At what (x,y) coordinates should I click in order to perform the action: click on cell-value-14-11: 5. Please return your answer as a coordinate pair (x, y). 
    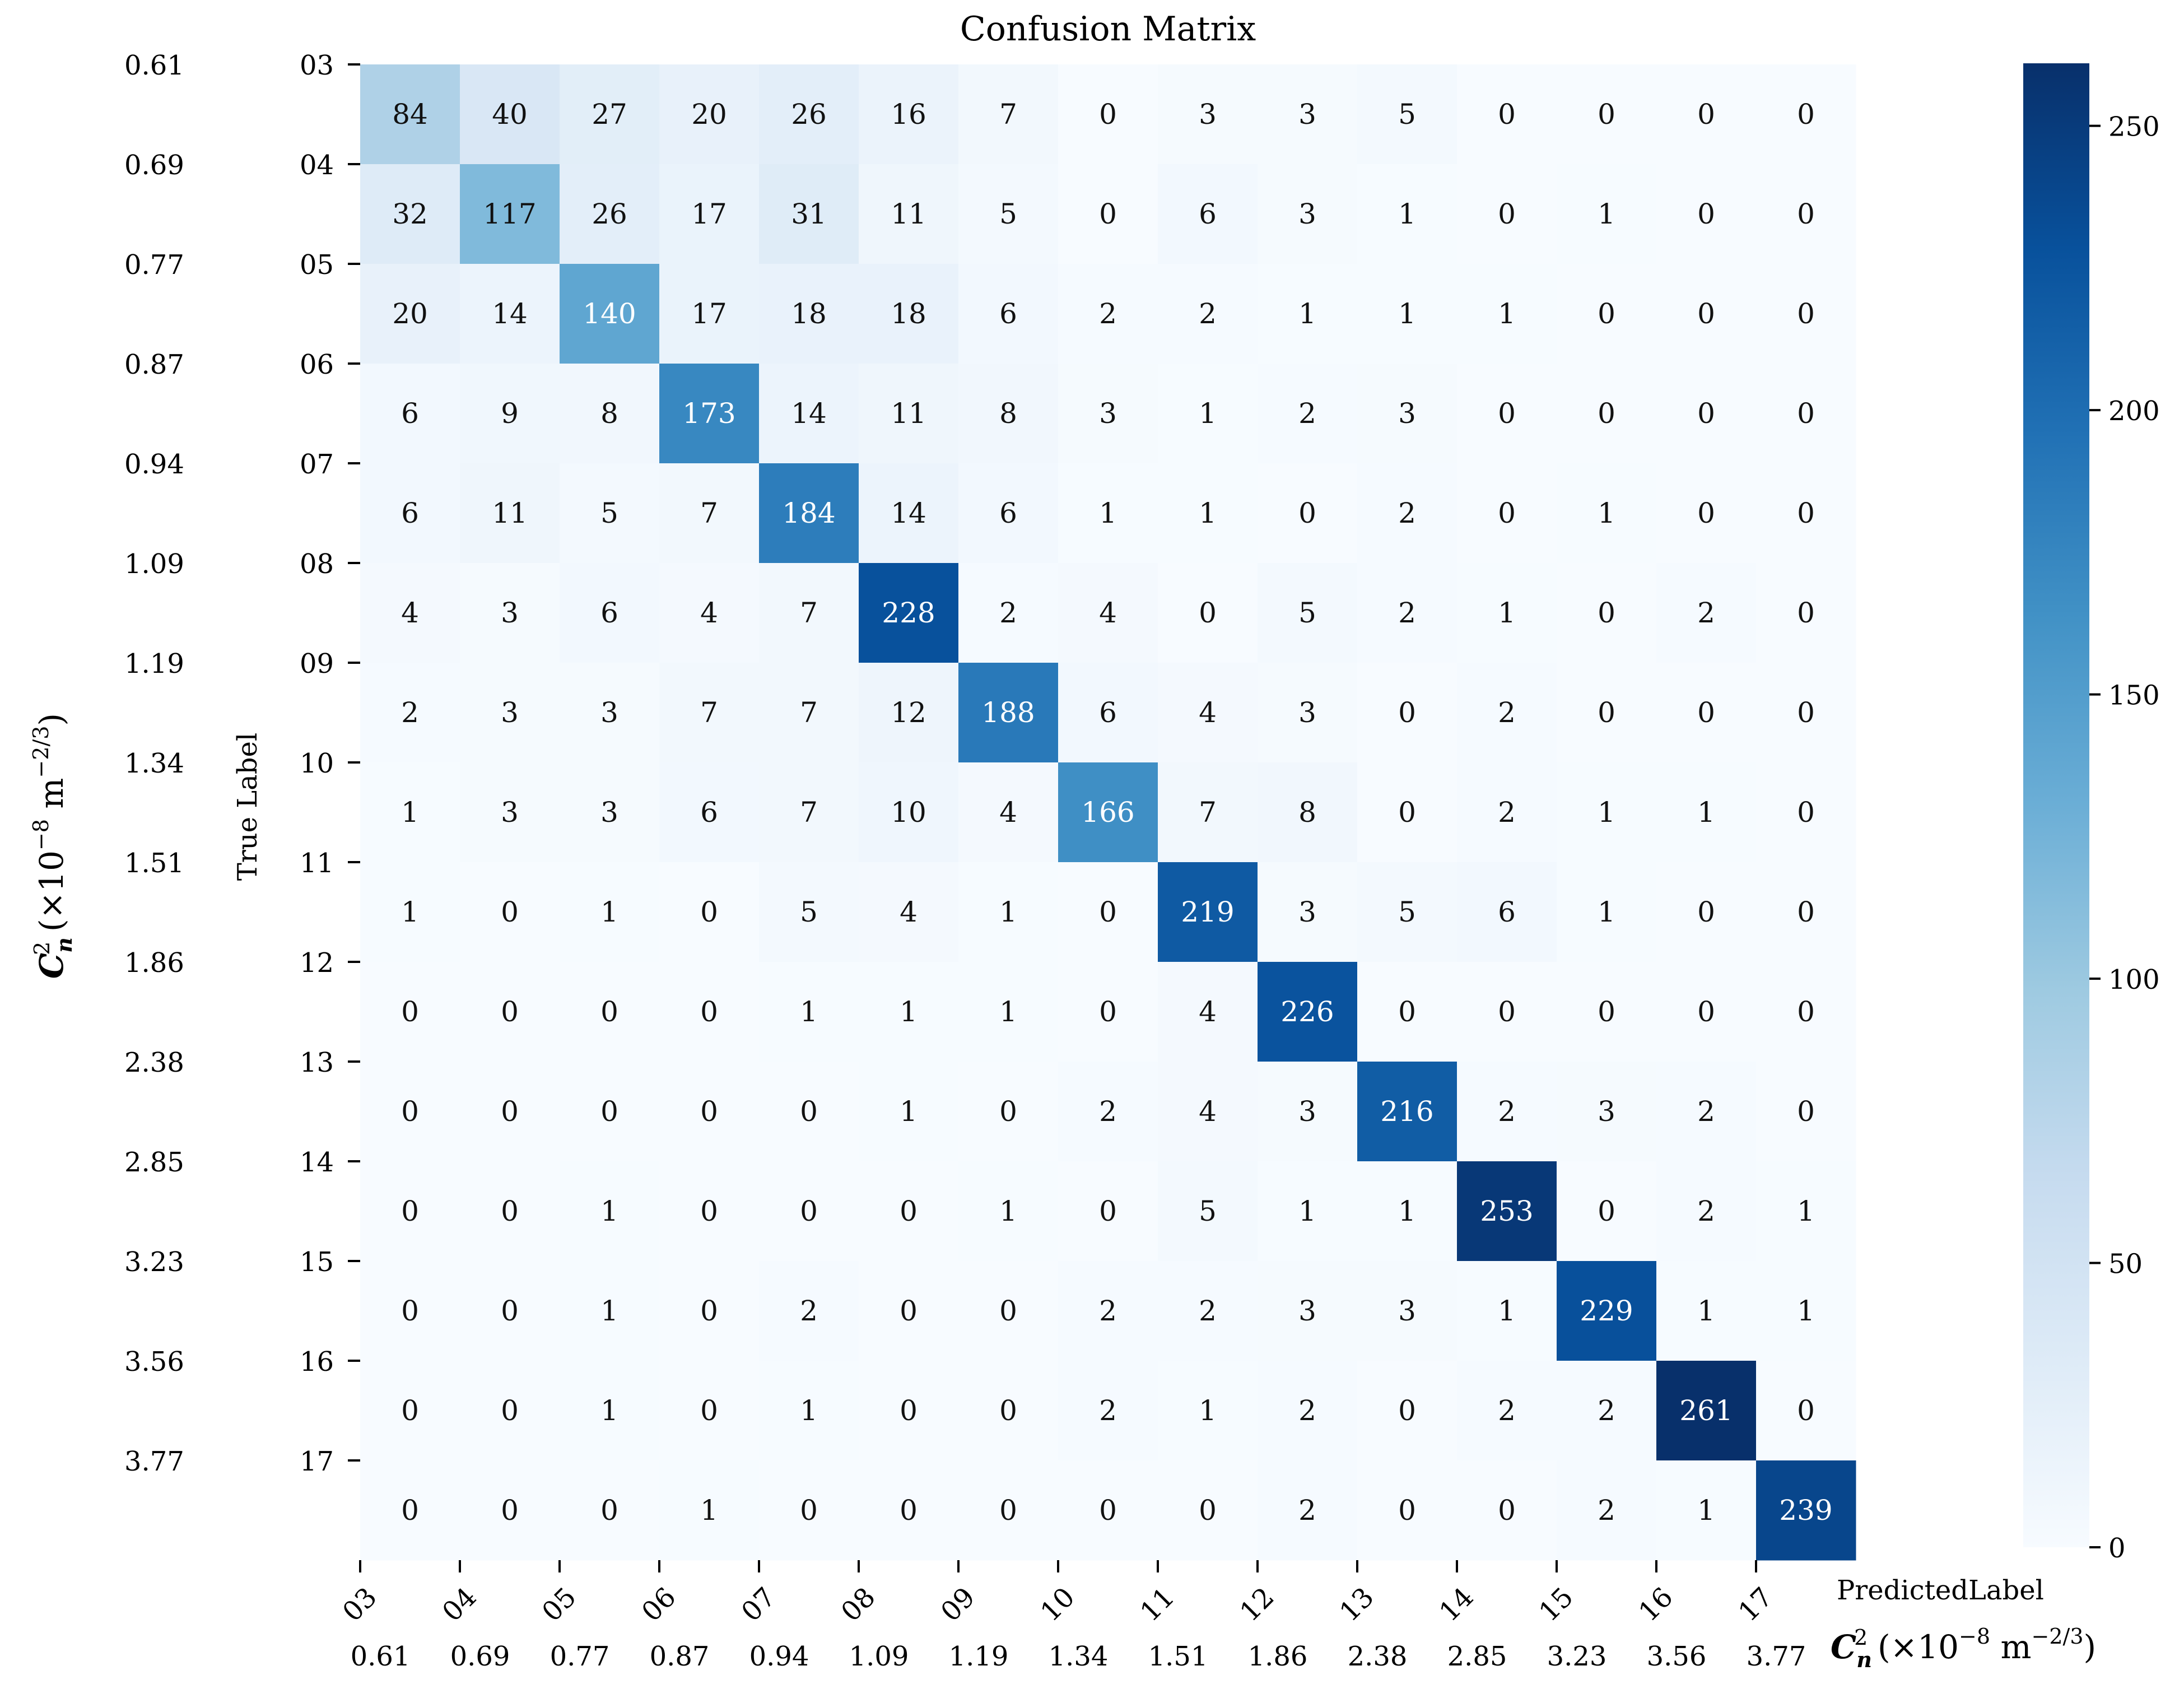
    Looking at the image, I should click on (1208, 1211).